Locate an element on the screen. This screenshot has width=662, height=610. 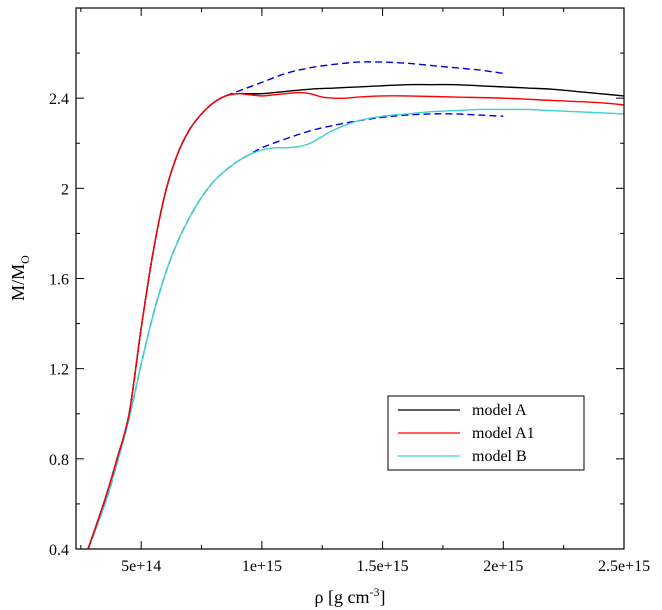
x-axis-title: ρ [g cm-3] is located at coordinates (350, 596).